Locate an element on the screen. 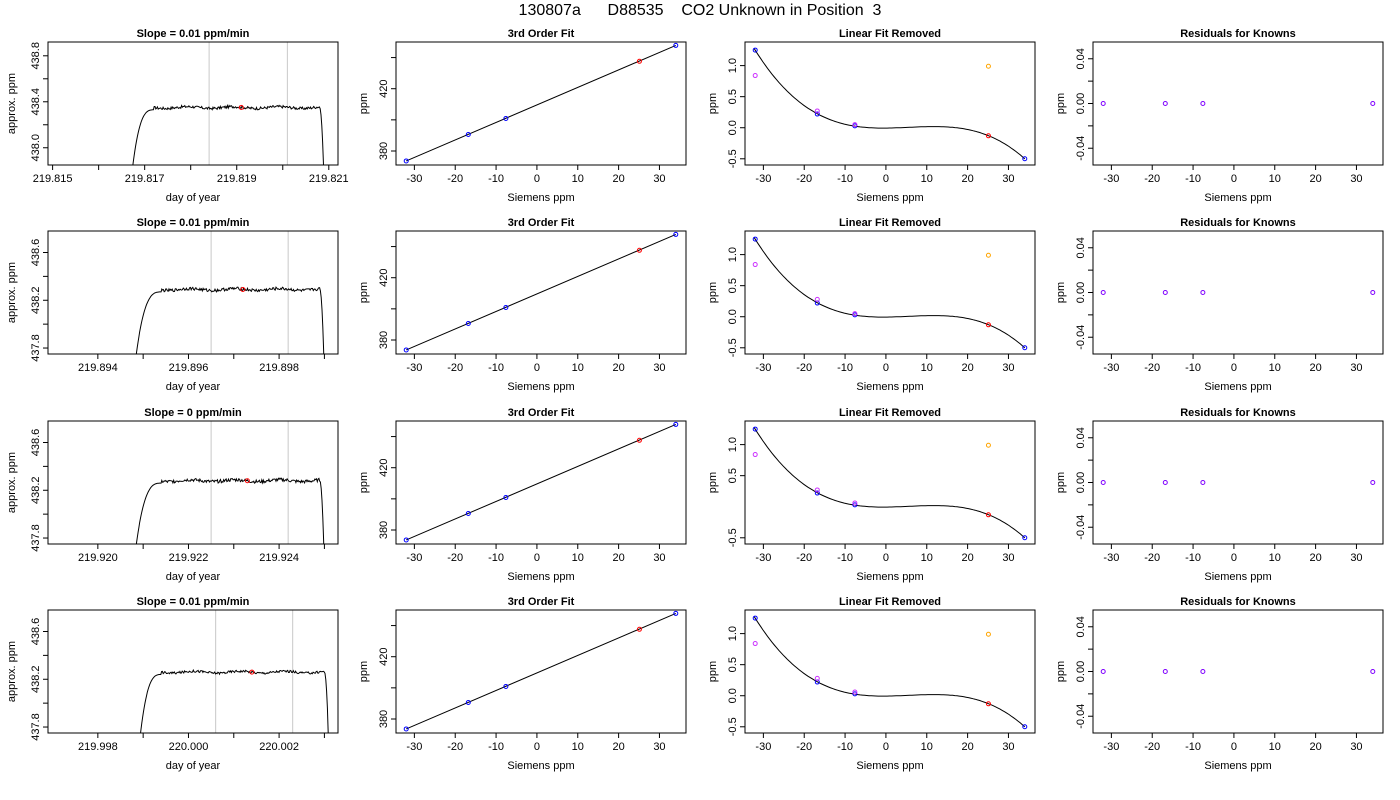  x-tick-label: 219.815 is located at coordinates (53, 179).